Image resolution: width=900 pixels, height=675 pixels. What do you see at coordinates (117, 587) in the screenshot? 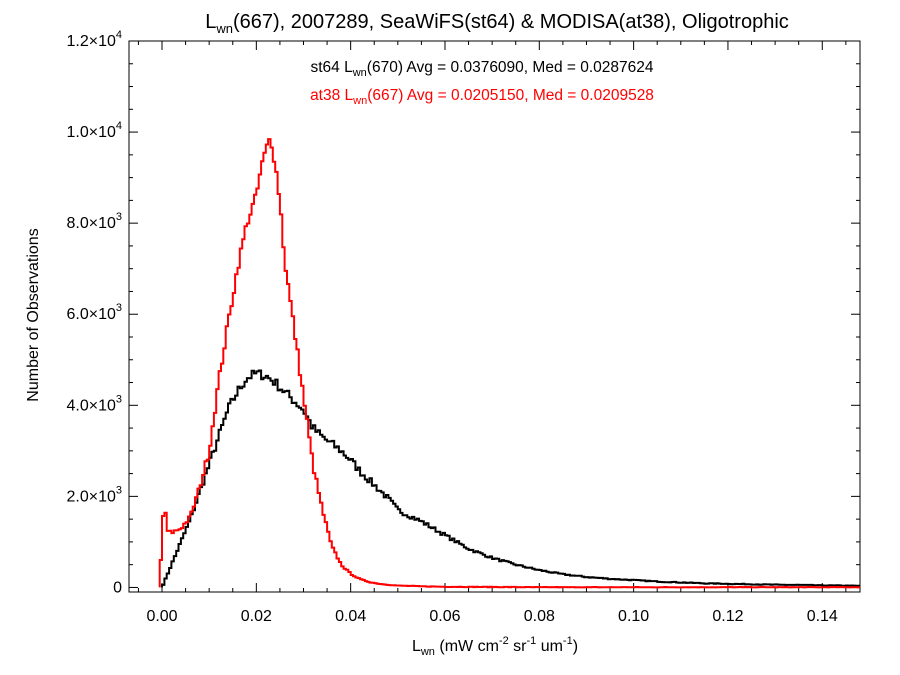
I see `y-tick-label: 0` at bounding box center [117, 587].